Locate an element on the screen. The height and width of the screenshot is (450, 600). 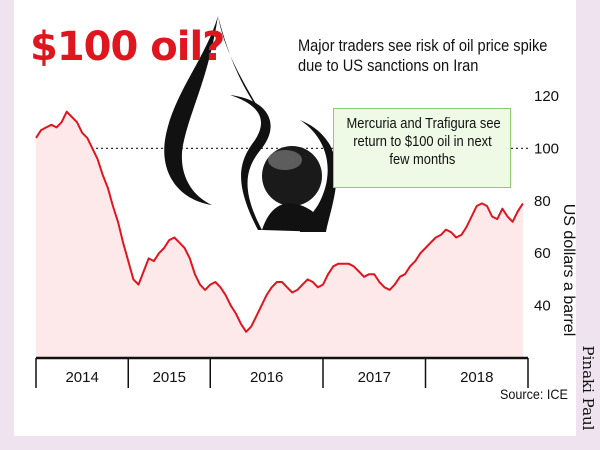
x-axis-ticks: 2014 2015 2016 2017 2018 is located at coordinates (282, 373).